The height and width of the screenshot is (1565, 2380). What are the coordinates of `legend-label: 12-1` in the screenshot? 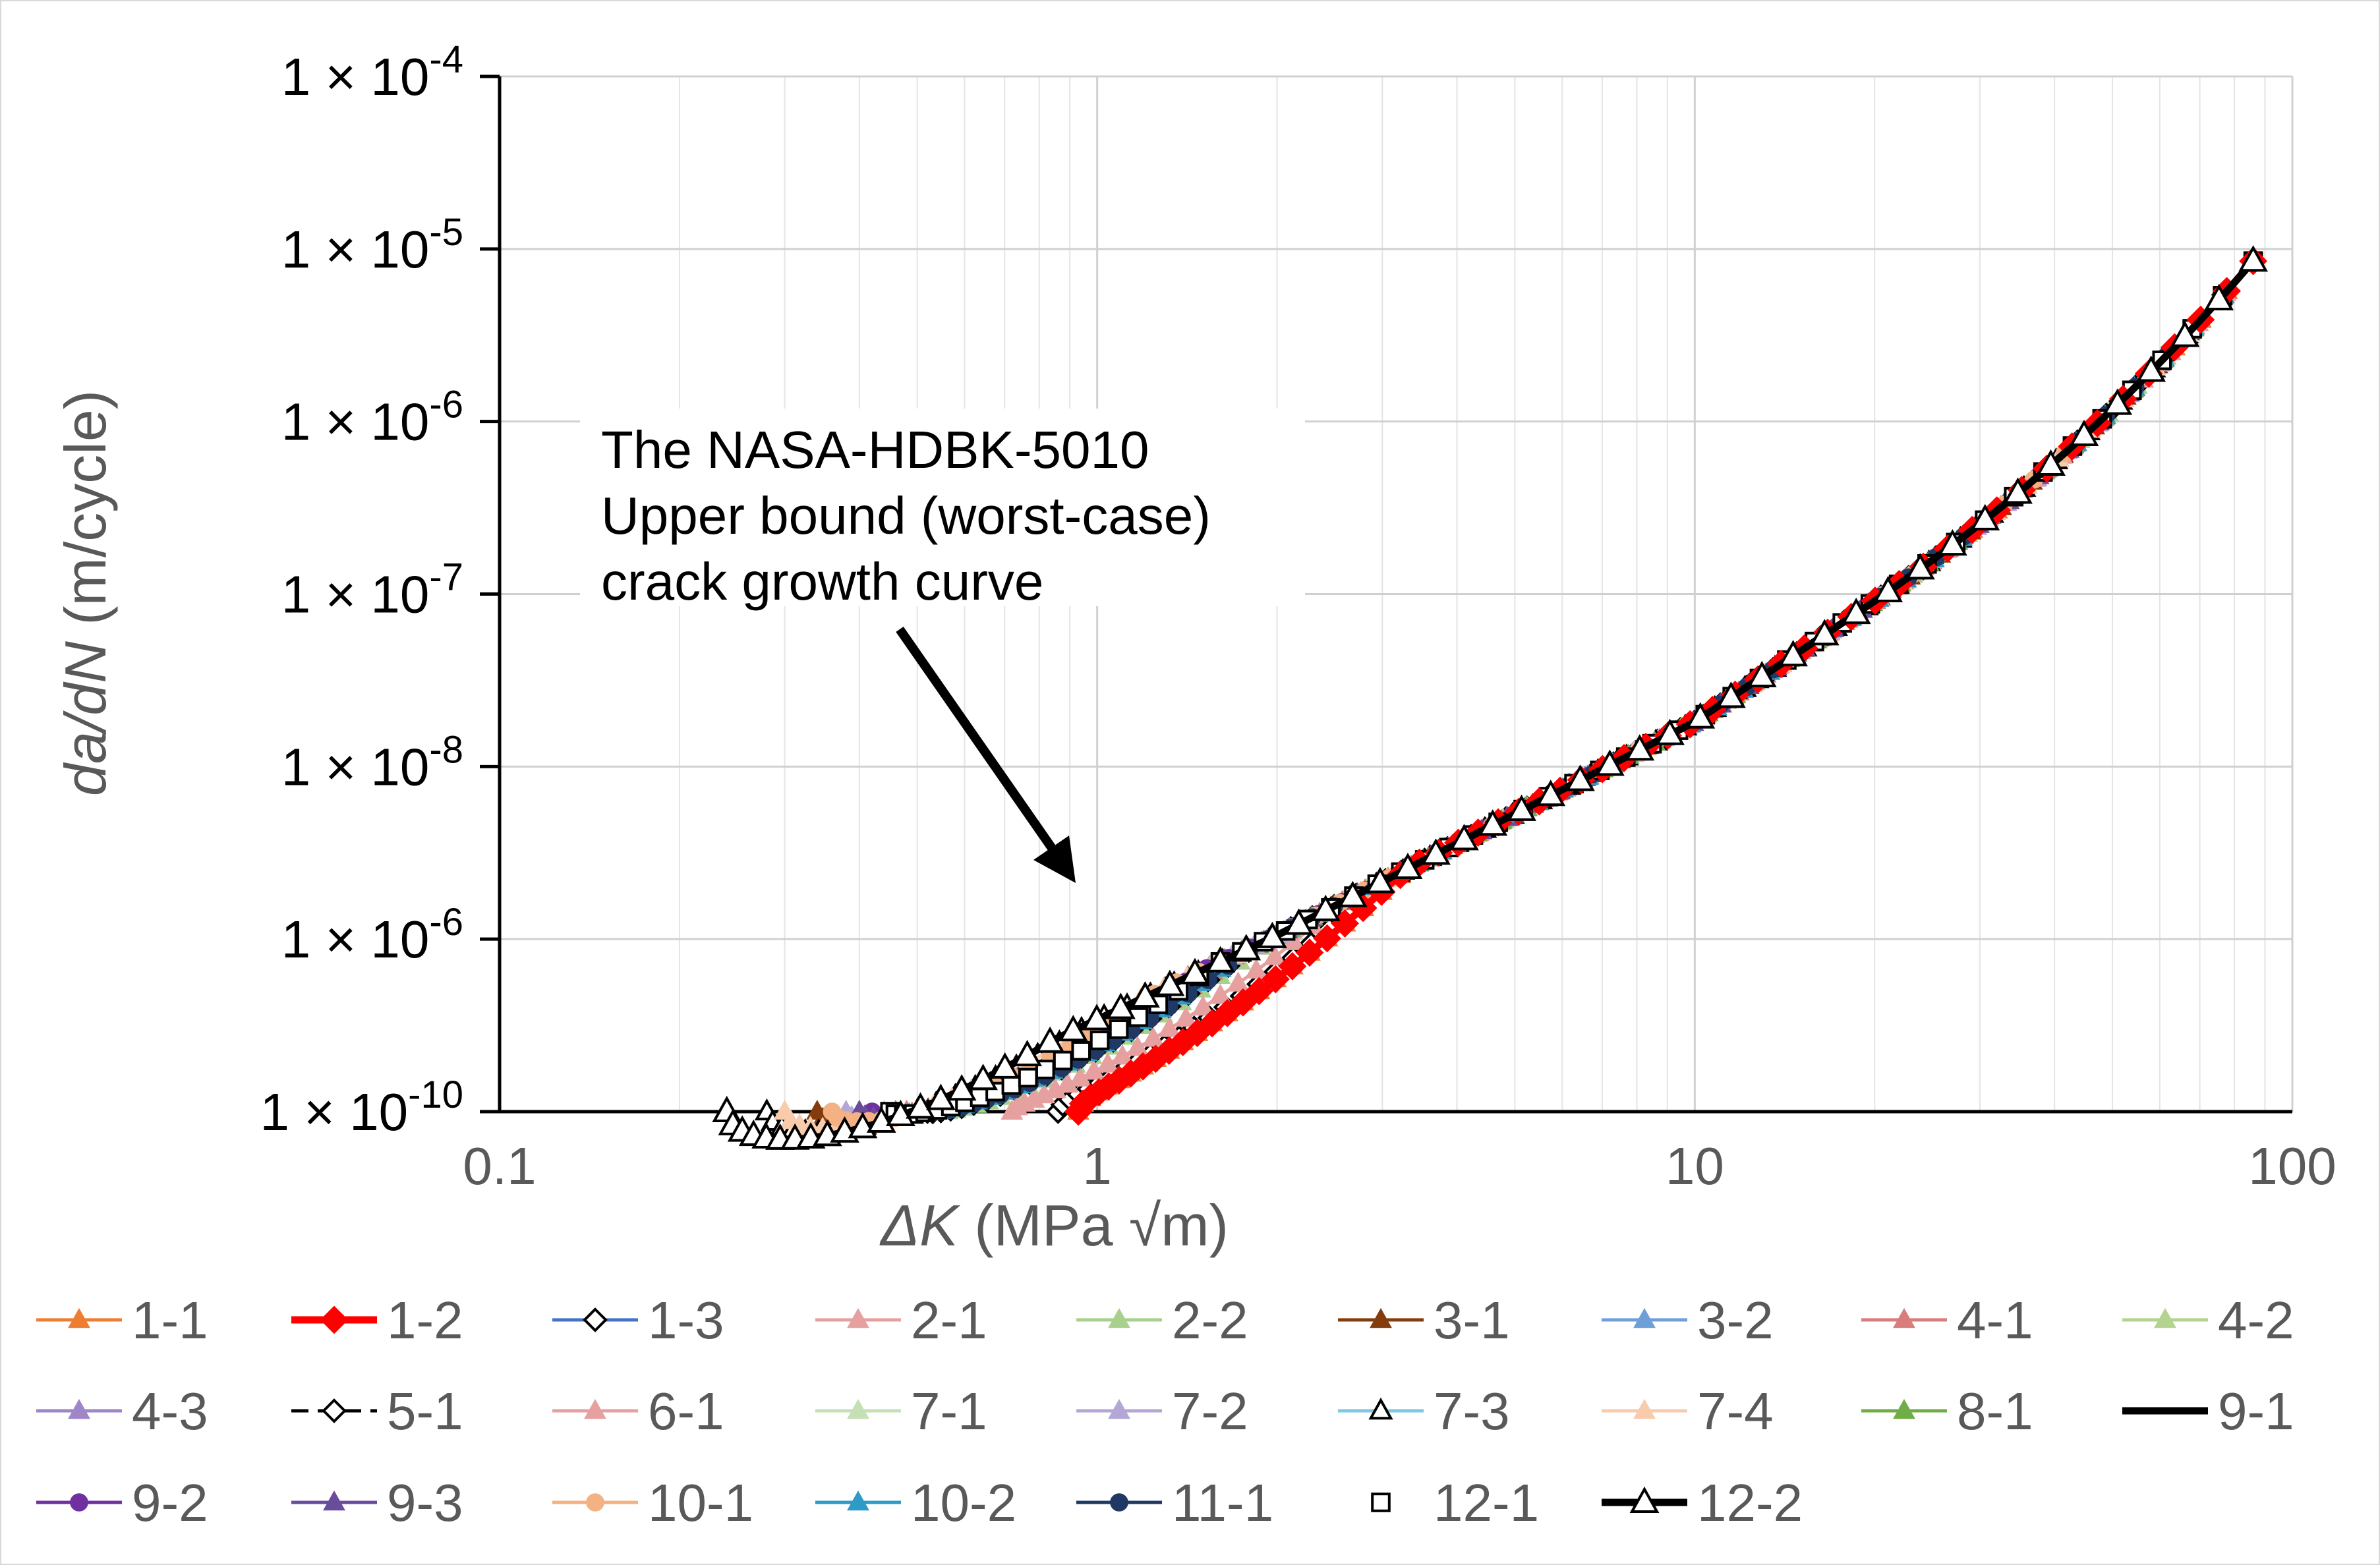 It's located at (1486, 1502).